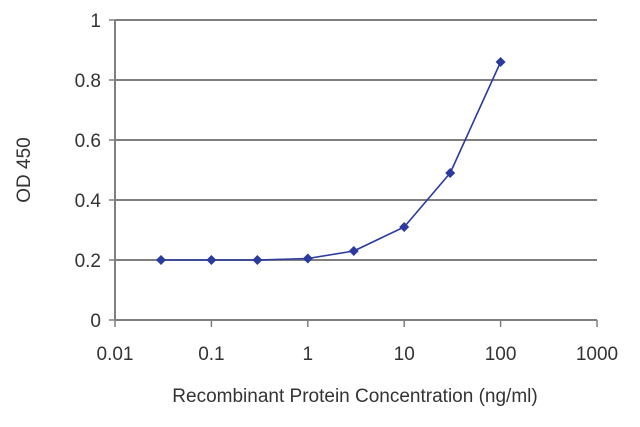  What do you see at coordinates (501, 354) in the screenshot?
I see `x-tick-label: 100` at bounding box center [501, 354].